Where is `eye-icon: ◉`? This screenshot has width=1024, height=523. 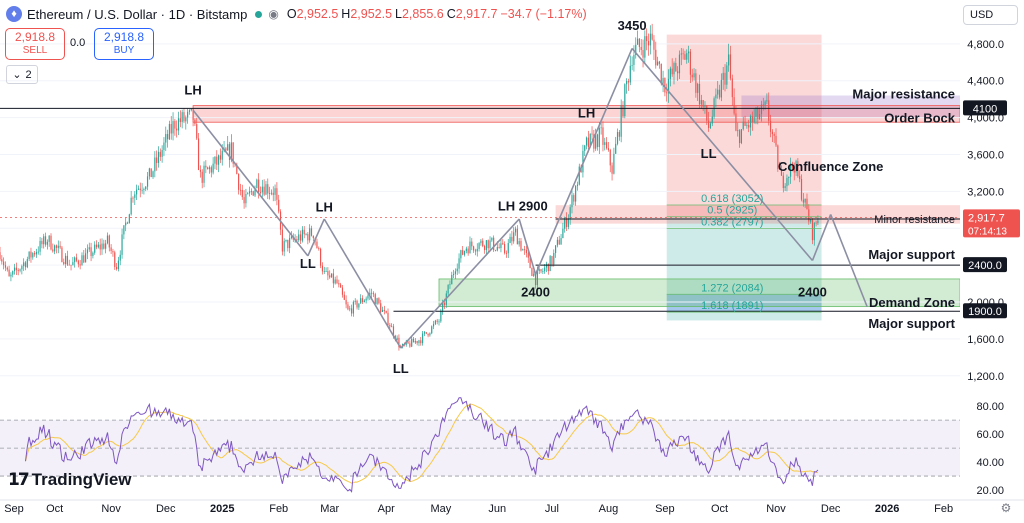 eye-icon: ◉ is located at coordinates (273, 14).